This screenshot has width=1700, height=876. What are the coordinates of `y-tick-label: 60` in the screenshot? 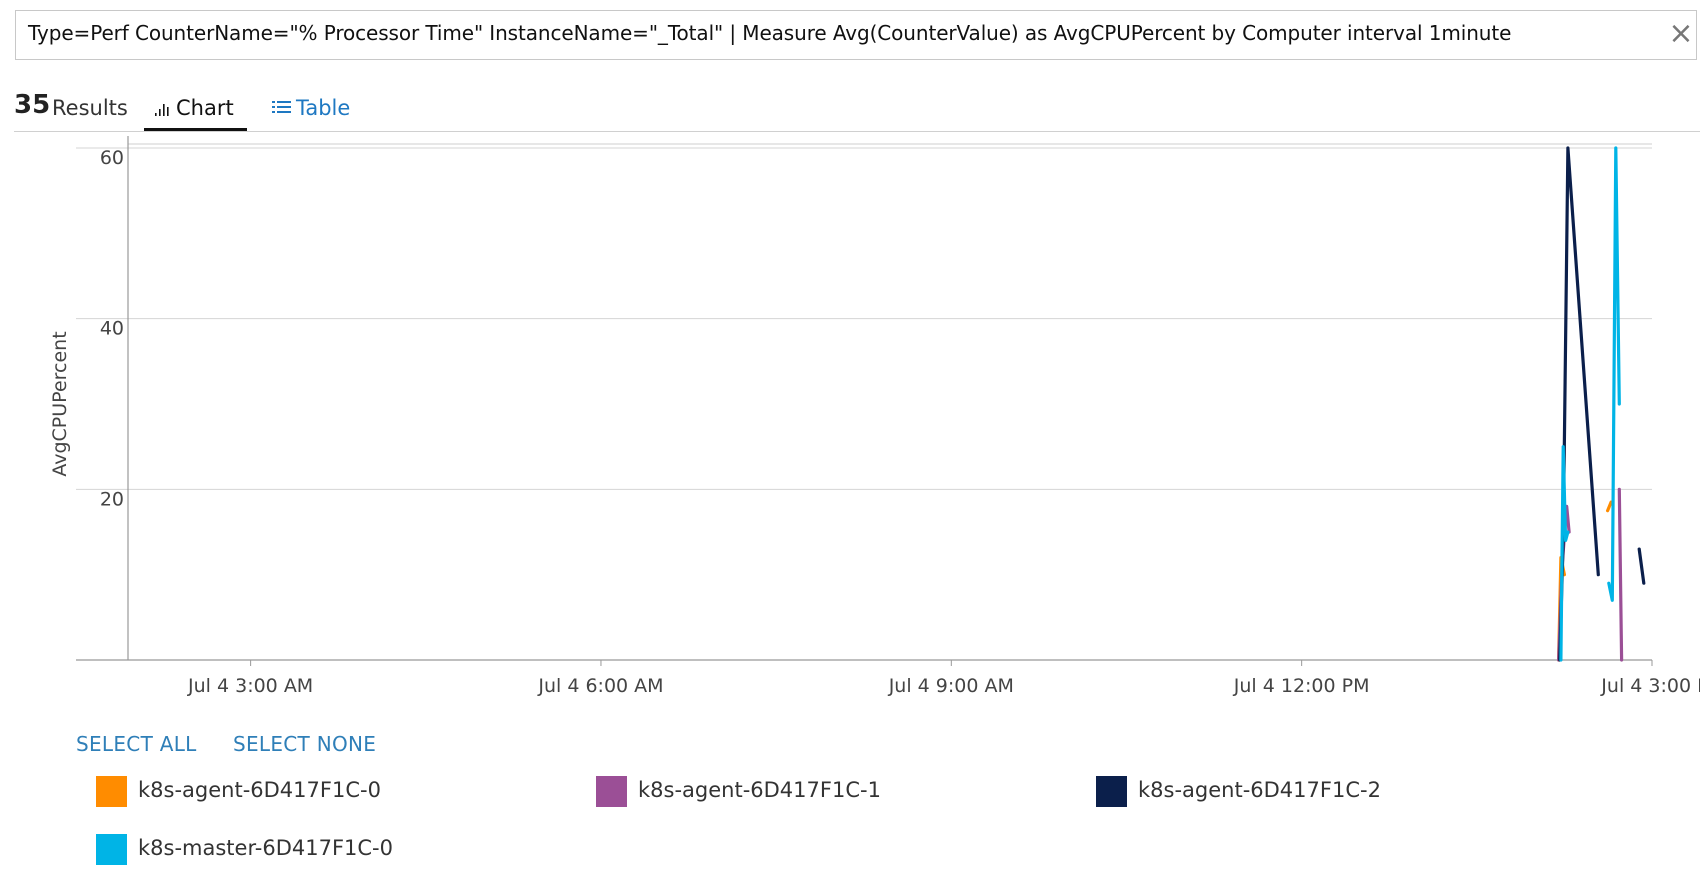 It's located at (112, 158).